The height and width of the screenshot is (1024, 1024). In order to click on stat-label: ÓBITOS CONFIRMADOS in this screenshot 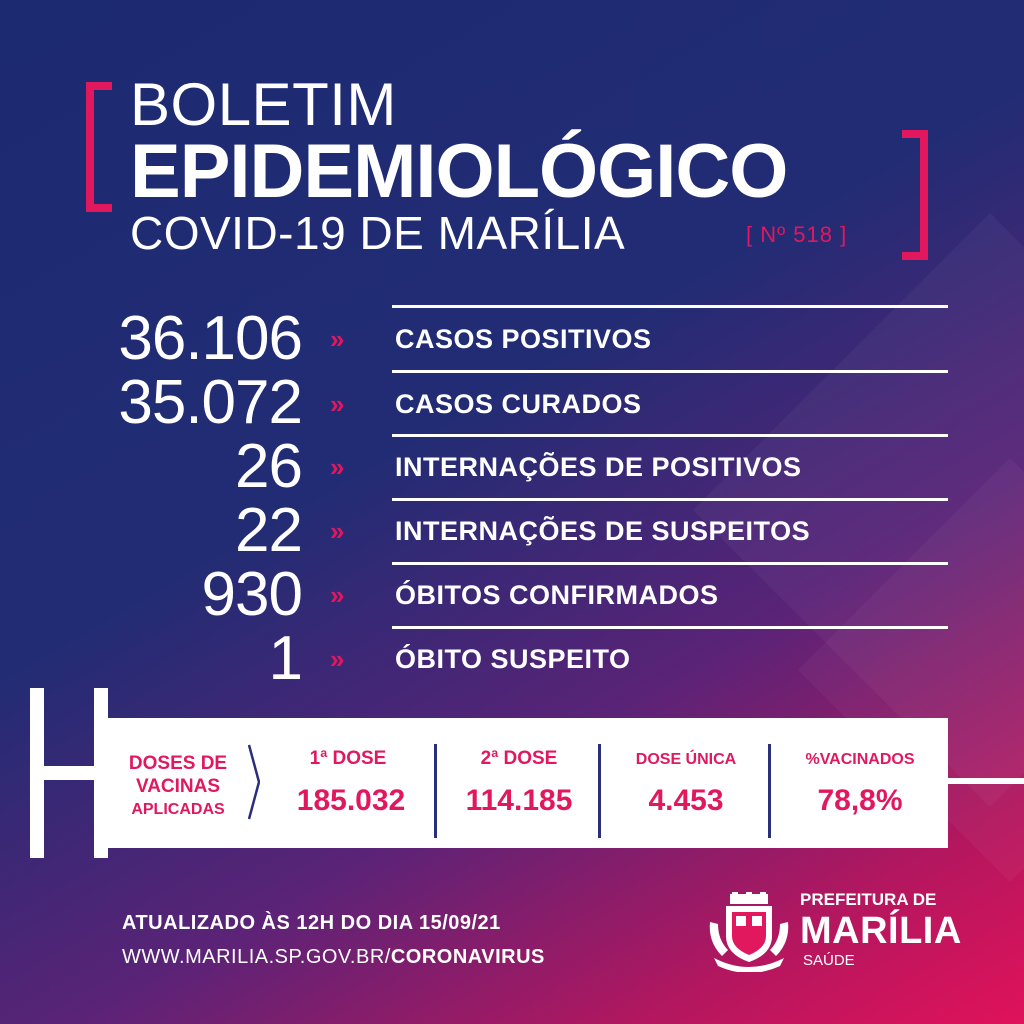, I will do `click(557, 595)`.